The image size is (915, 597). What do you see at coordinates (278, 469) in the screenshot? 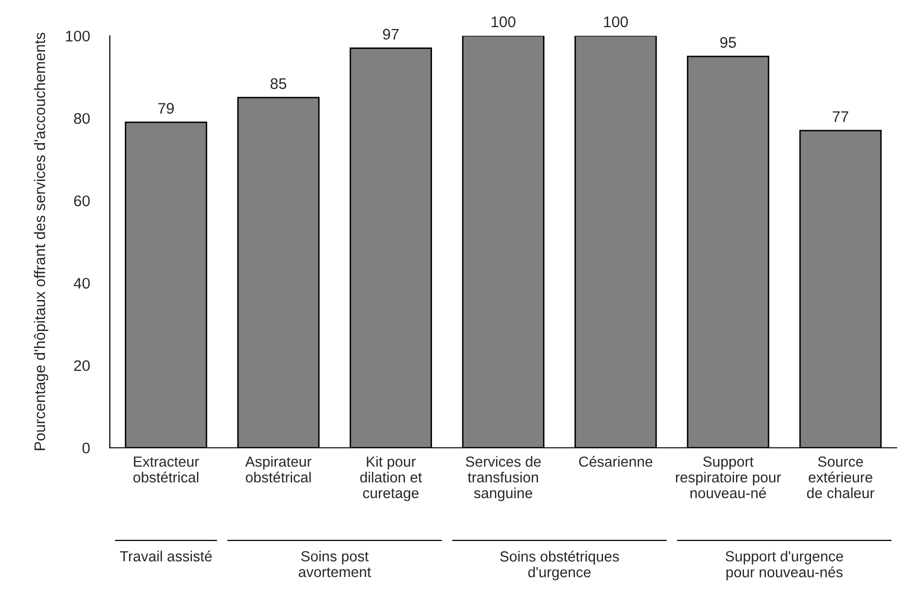
I see `x-tick-label: Aspirateur obstétrical` at bounding box center [278, 469].